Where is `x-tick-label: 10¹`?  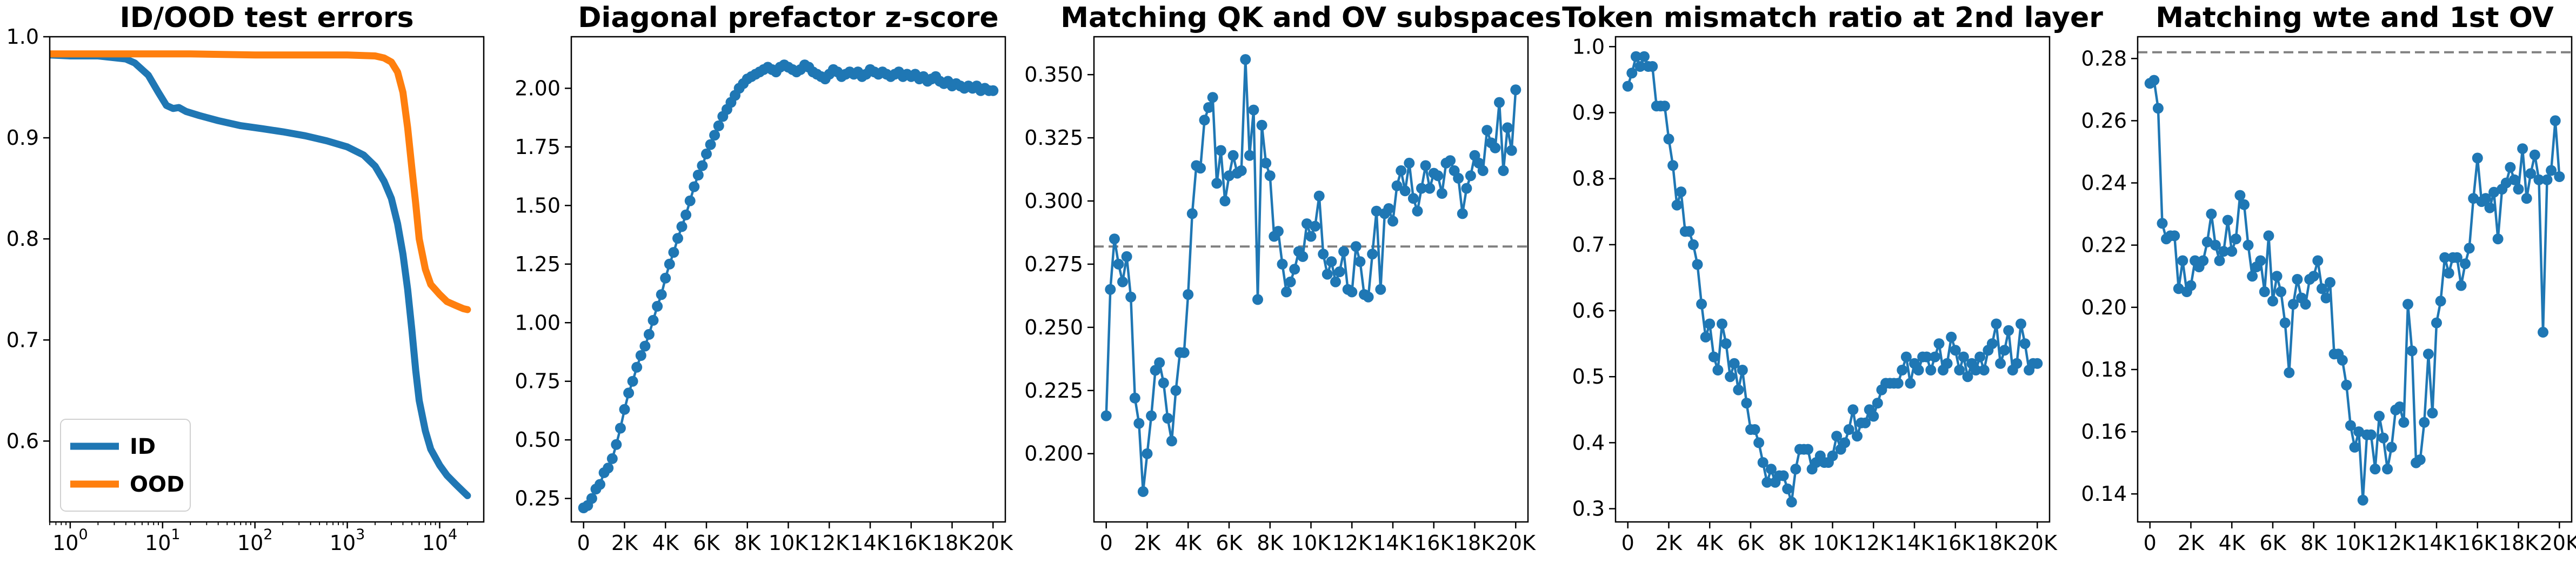
x-tick-label: 10¹ is located at coordinates (163, 540).